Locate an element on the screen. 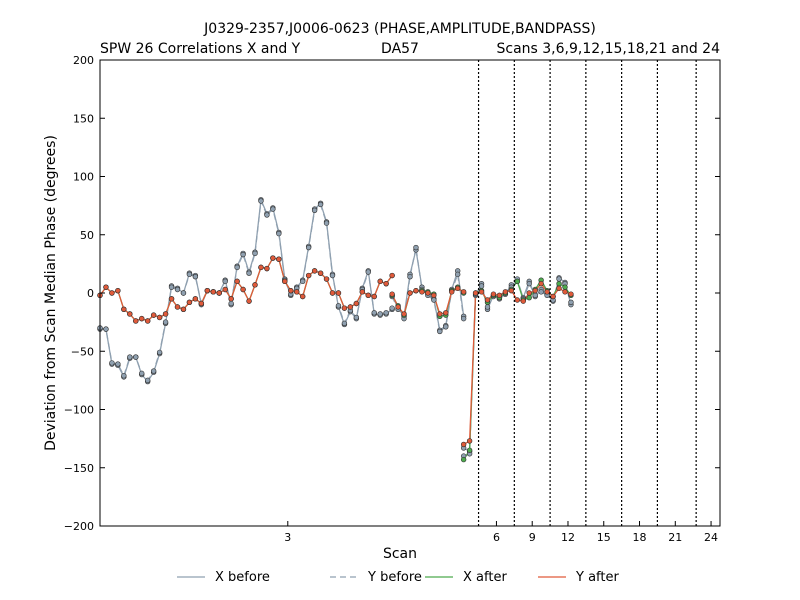 The image size is (800, 600). x-tick-label: 3 is located at coordinates (287, 537).